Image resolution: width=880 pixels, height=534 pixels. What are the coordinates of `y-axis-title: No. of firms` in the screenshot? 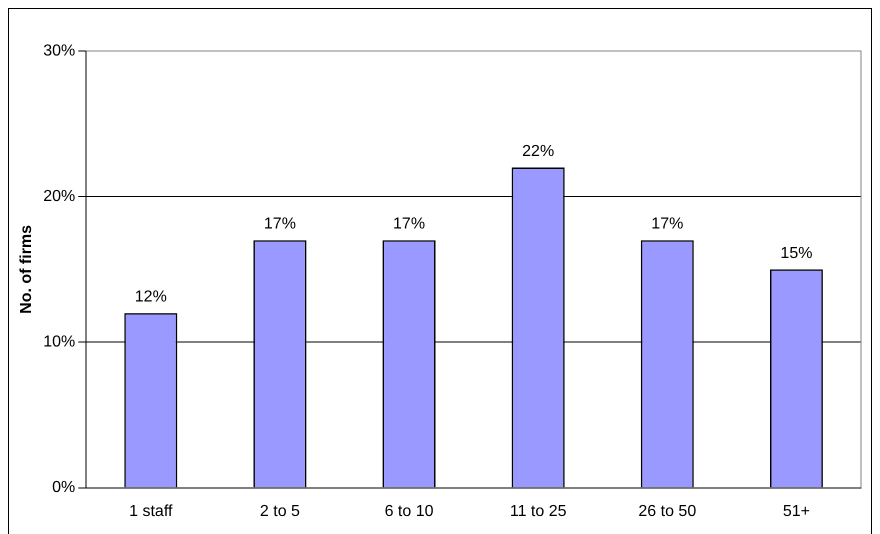 It's located at (27, 269).